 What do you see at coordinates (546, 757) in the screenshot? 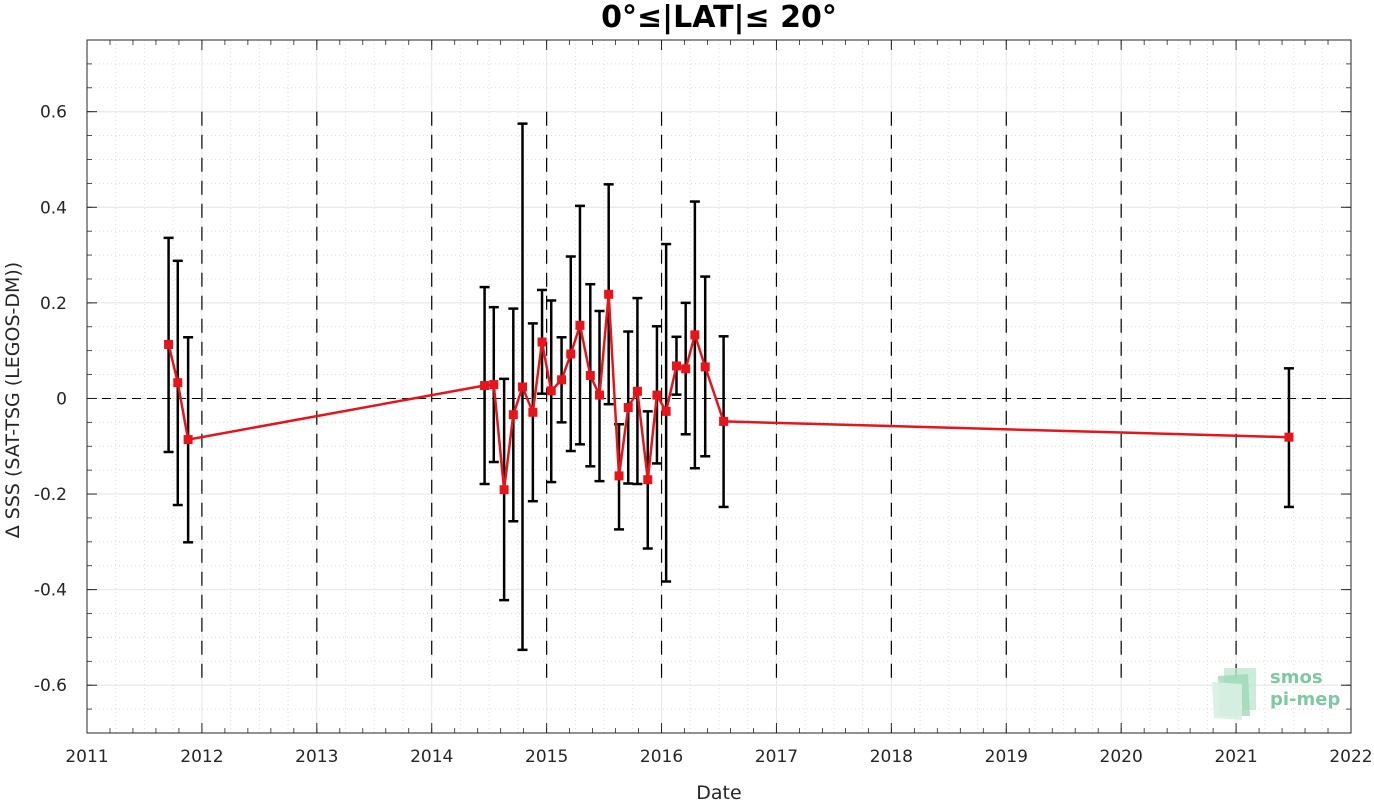
I see `x-tick-label: 2015` at bounding box center [546, 757].